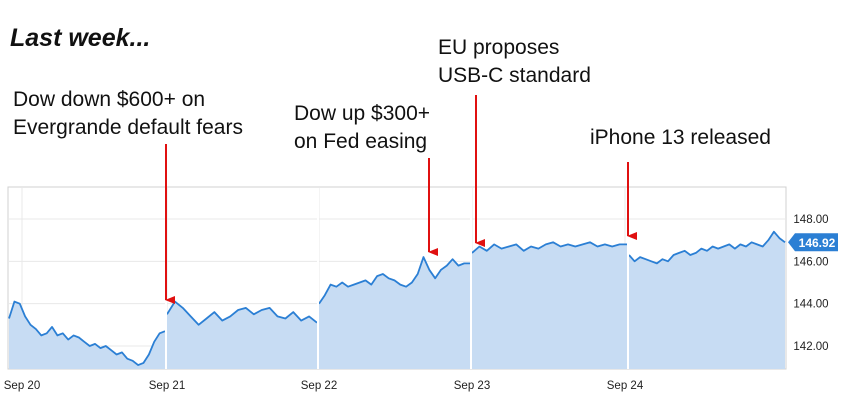 This screenshot has width=842, height=400. What do you see at coordinates (625, 386) in the screenshot?
I see `x-tick-label: Sep 24` at bounding box center [625, 386].